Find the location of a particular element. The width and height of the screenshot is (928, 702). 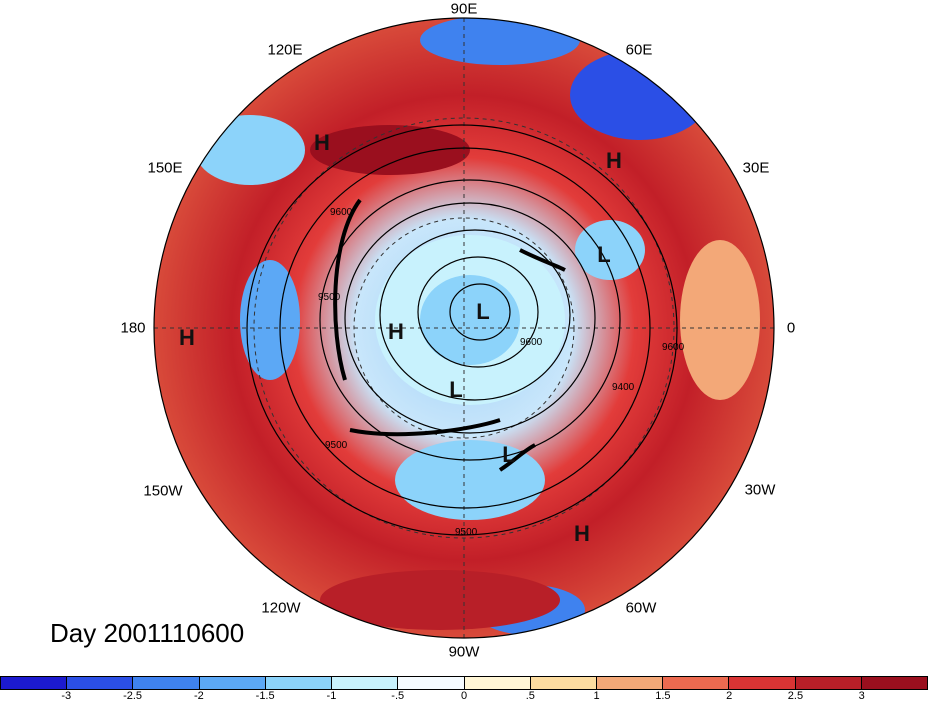

colorbar-tick-label: 1 is located at coordinates (596, 696).